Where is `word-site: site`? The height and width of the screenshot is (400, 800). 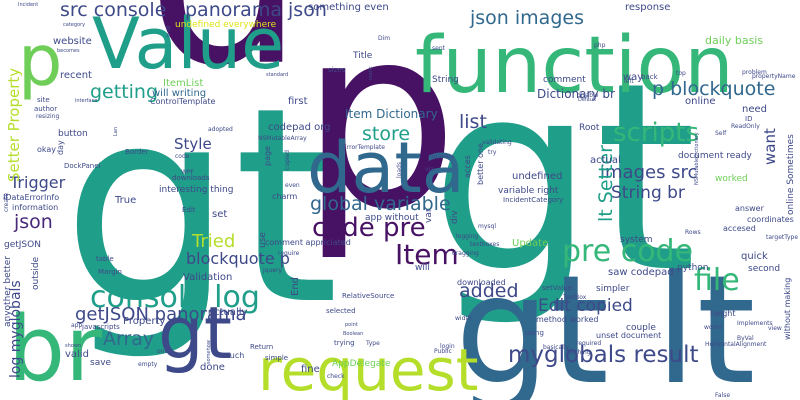 word-site: site is located at coordinates (43, 100).